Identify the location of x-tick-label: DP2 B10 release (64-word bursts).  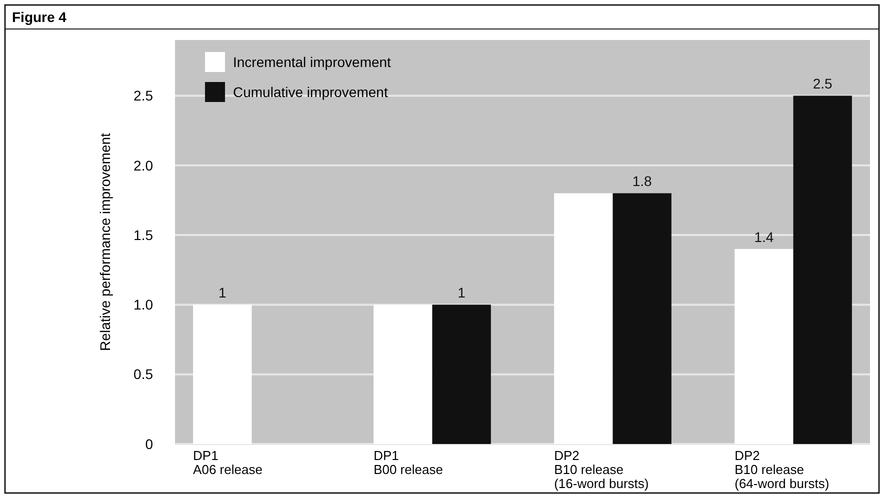
(782, 469).